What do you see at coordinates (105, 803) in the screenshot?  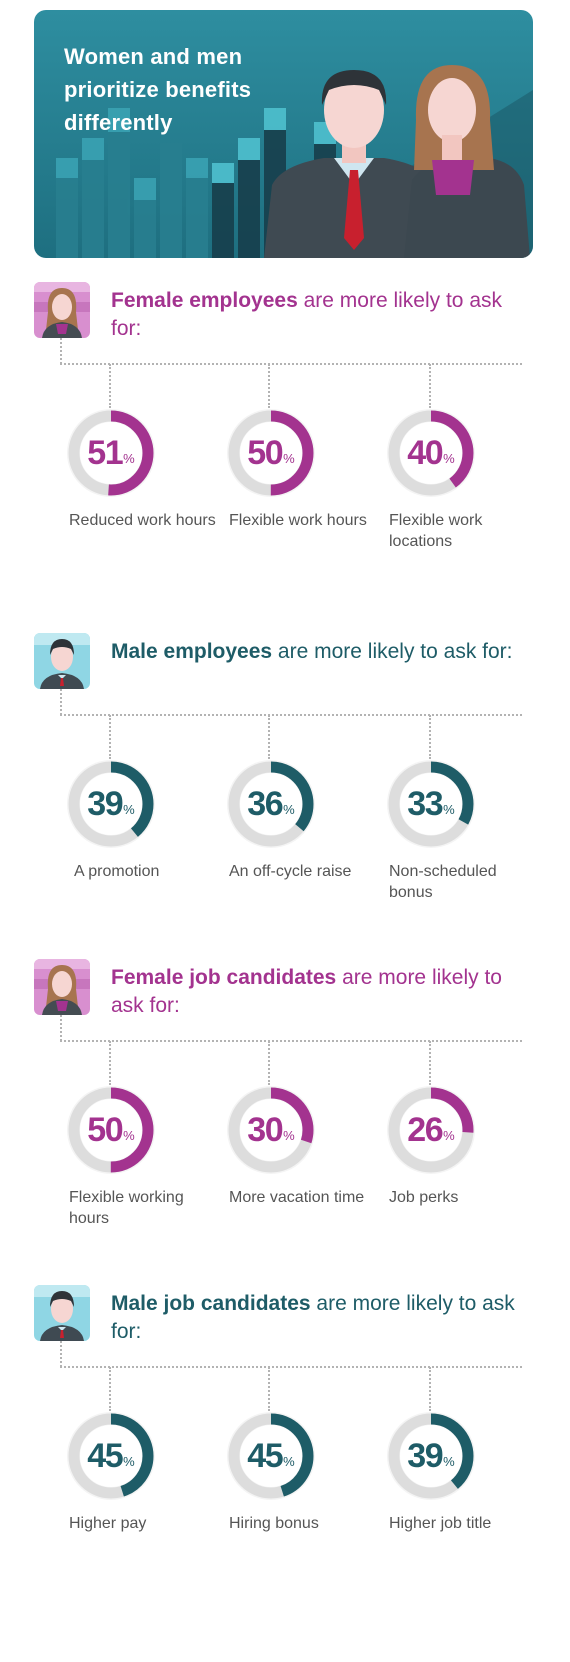 I see `donut-number: 39` at bounding box center [105, 803].